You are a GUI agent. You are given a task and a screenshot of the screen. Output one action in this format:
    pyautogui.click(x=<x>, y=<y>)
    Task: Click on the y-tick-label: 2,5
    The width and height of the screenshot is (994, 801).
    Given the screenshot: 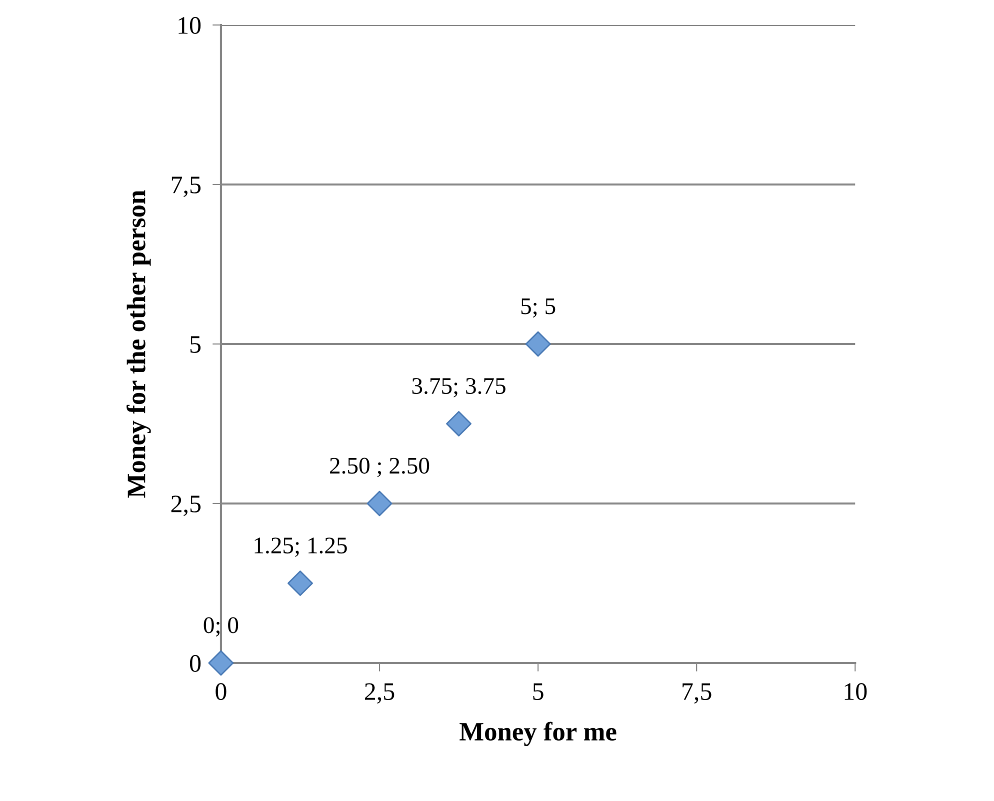 What is the action you would take?
    pyautogui.click(x=186, y=506)
    